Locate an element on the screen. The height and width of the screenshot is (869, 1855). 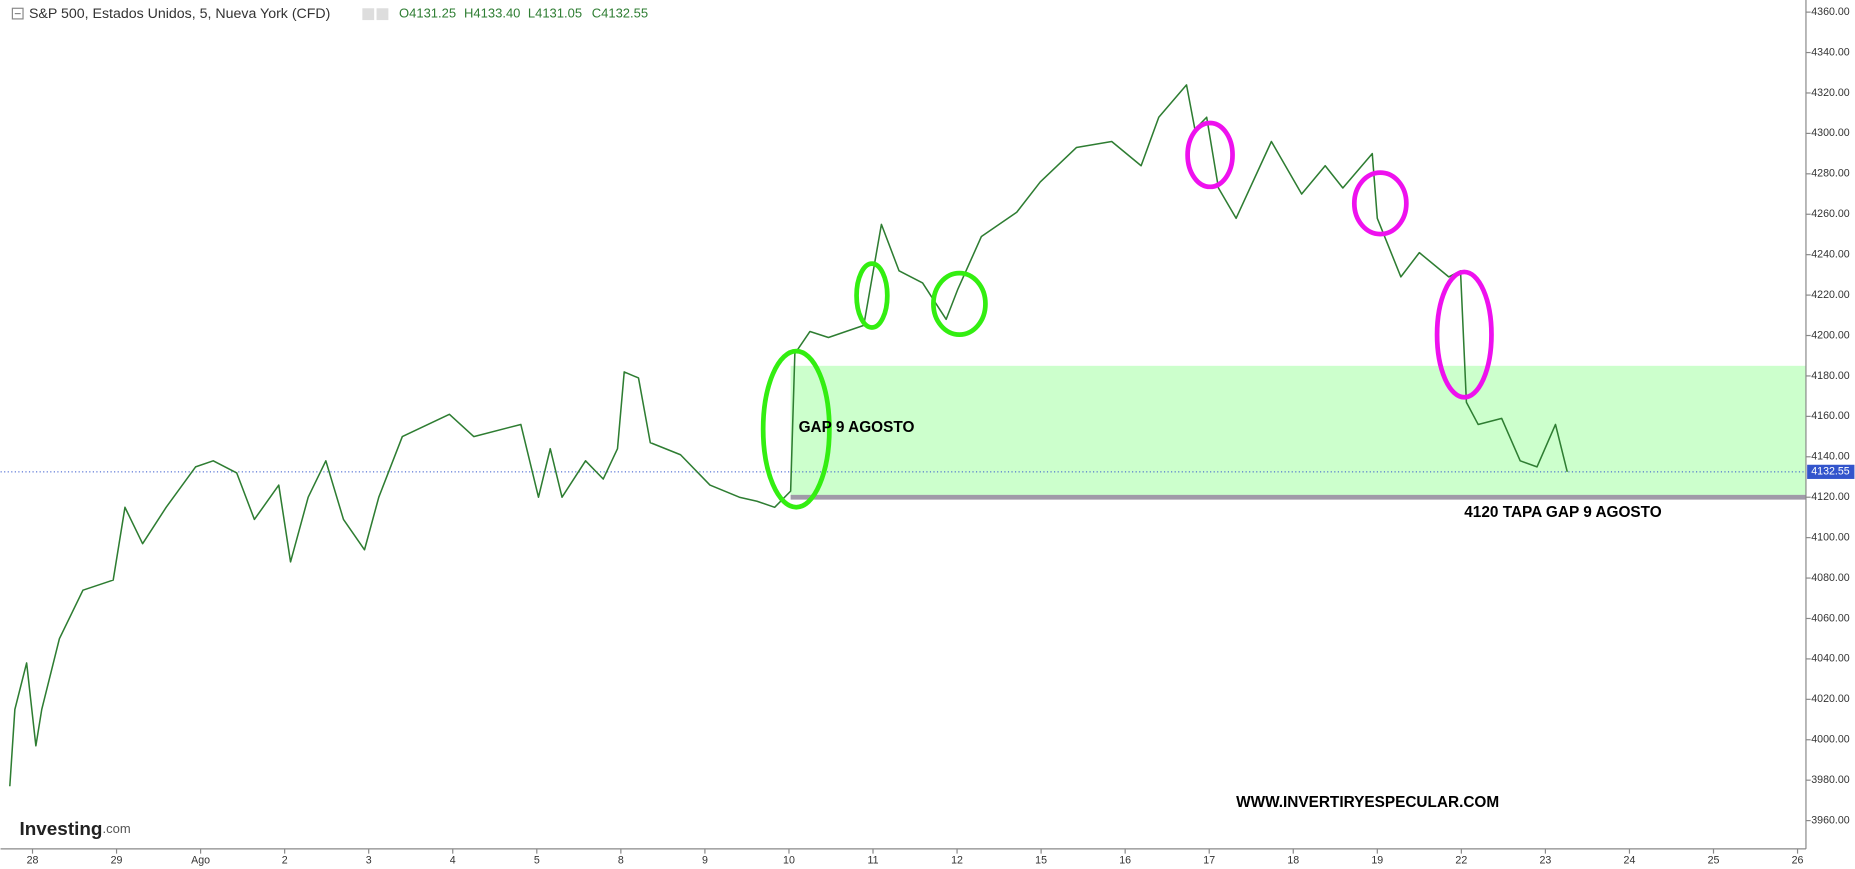
y-tick-label: 4160.00 is located at coordinates (1830, 416).